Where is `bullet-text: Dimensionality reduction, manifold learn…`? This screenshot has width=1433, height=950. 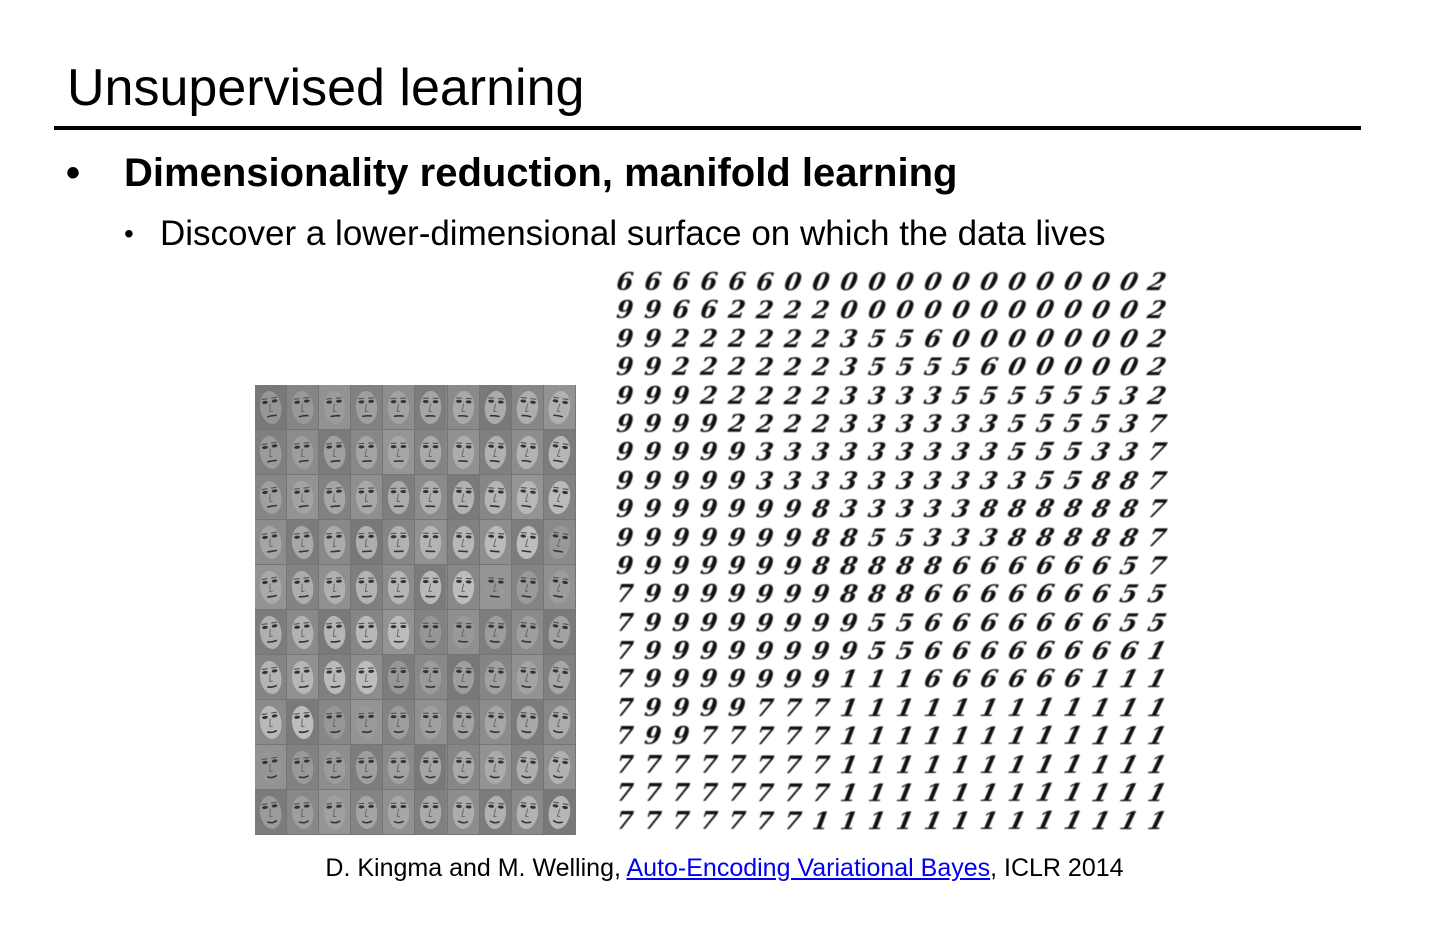 bullet-text: Dimensionality reduction, manifold learn… is located at coordinates (541, 173).